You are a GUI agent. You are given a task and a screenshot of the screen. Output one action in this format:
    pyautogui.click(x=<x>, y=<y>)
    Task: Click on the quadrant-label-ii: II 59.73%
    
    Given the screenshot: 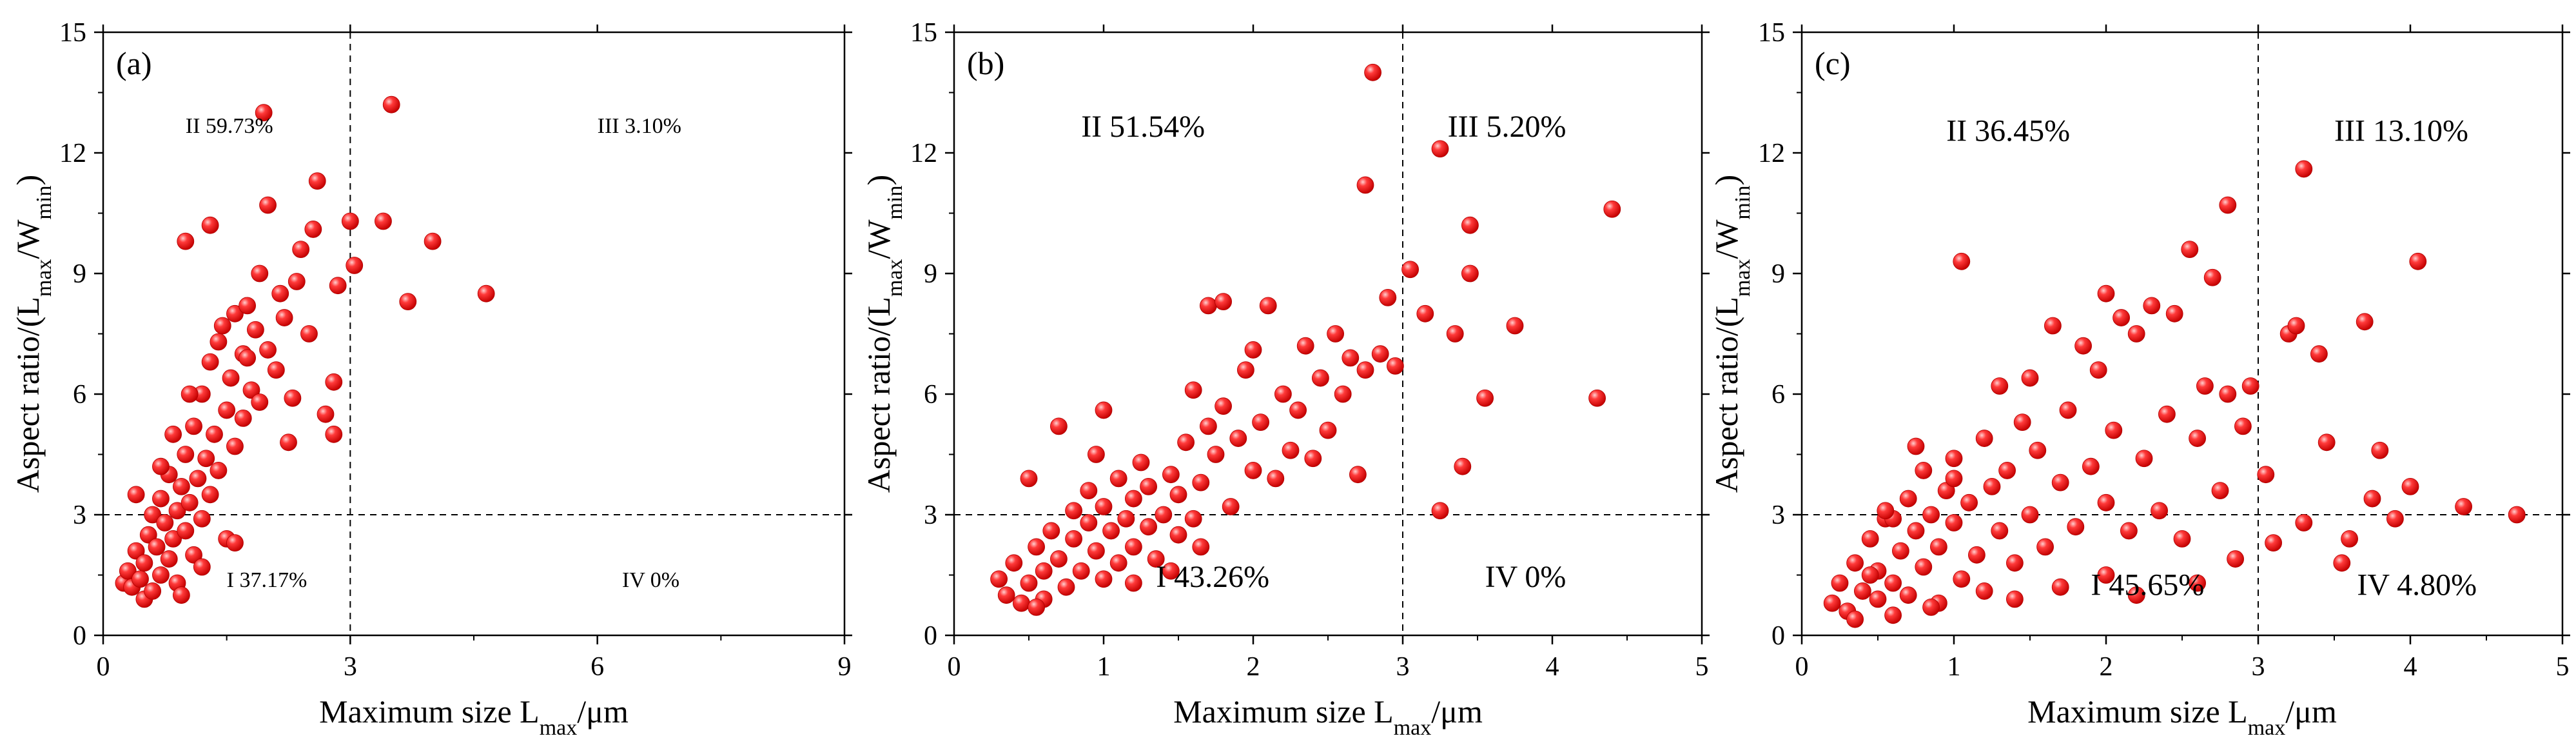 What is the action you would take?
    pyautogui.click(x=230, y=126)
    